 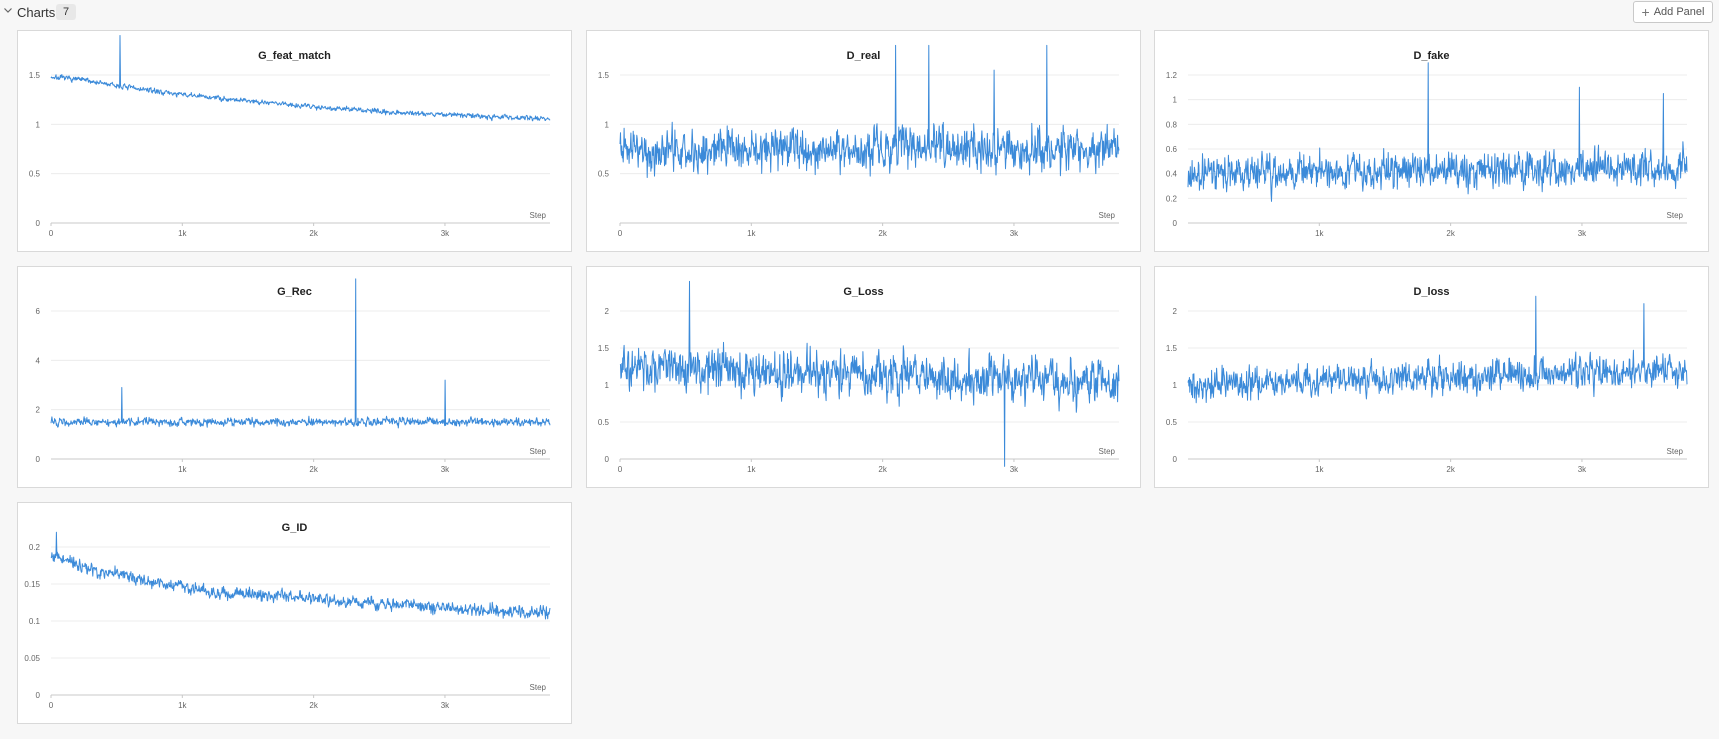 What do you see at coordinates (1172, 149) in the screenshot?
I see `y-tick-label: 0.6` at bounding box center [1172, 149].